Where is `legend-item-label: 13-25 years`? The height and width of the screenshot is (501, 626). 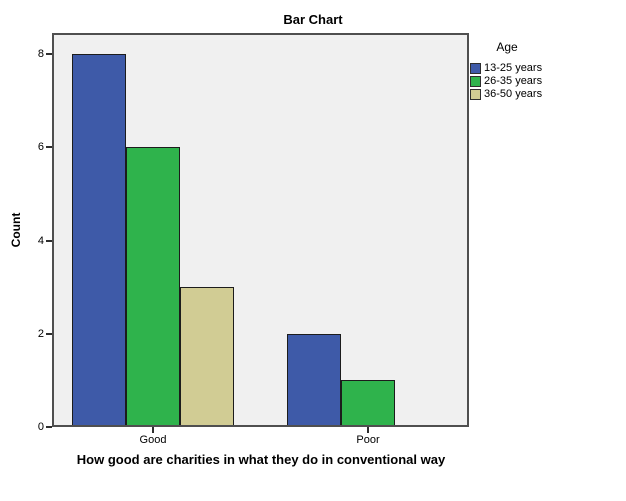
legend-item-label: 13-25 years is located at coordinates (513, 68).